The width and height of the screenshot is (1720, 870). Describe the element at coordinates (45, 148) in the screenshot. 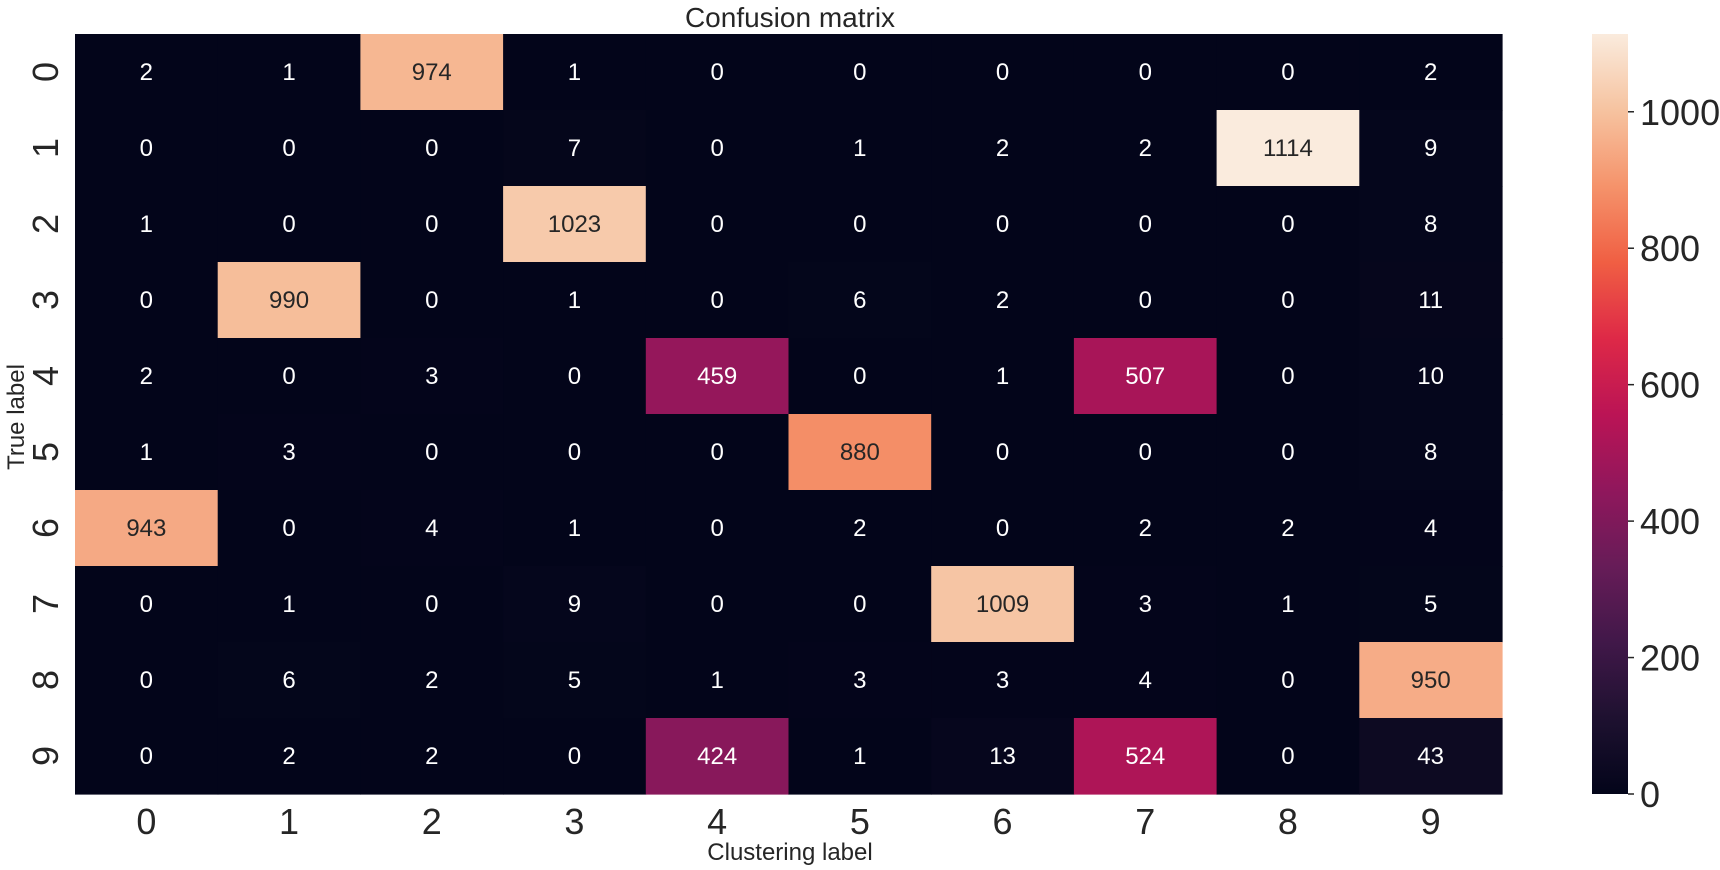

I see `y-tick-label: 1` at that location.